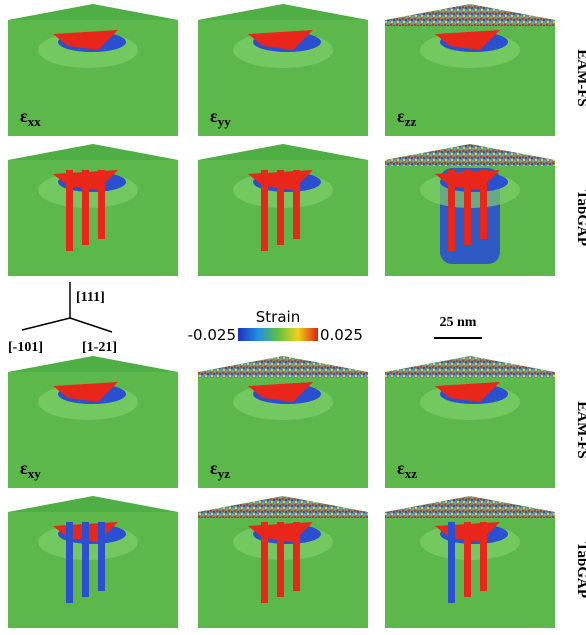 The width and height of the screenshot is (586, 635). What do you see at coordinates (224, 473) in the screenshot?
I see `subscript: yz` at bounding box center [224, 473].